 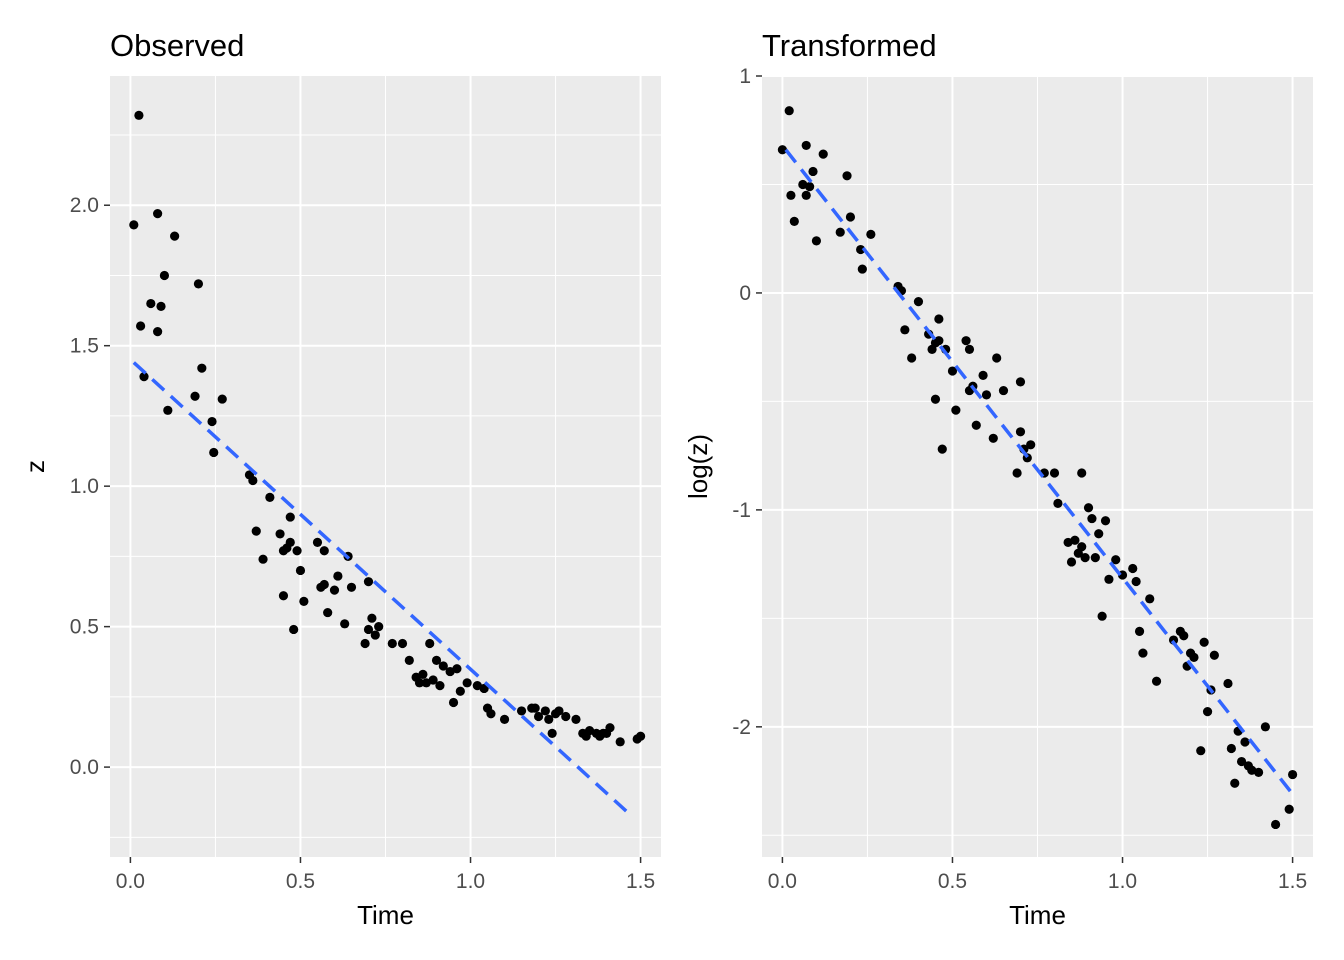 What do you see at coordinates (84, 346) in the screenshot?
I see `y-tick-label: 1.5` at bounding box center [84, 346].